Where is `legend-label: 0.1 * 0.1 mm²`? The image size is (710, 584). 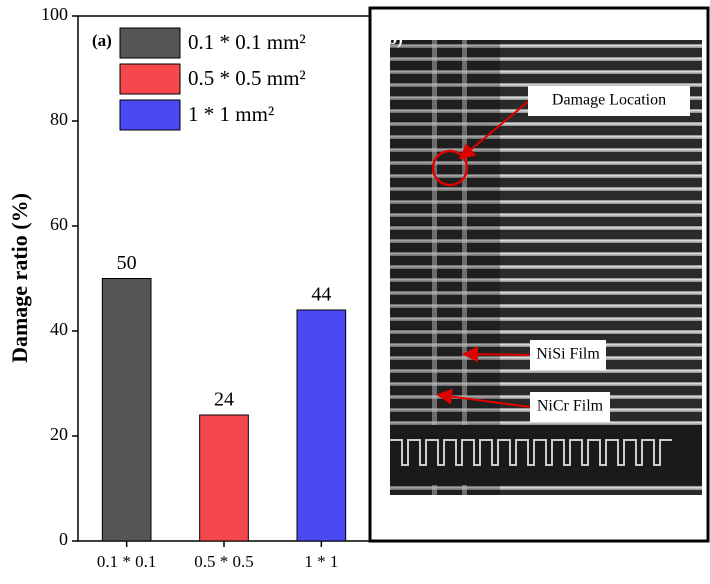
legend-label: 0.1 * 0.1 mm² is located at coordinates (247, 42).